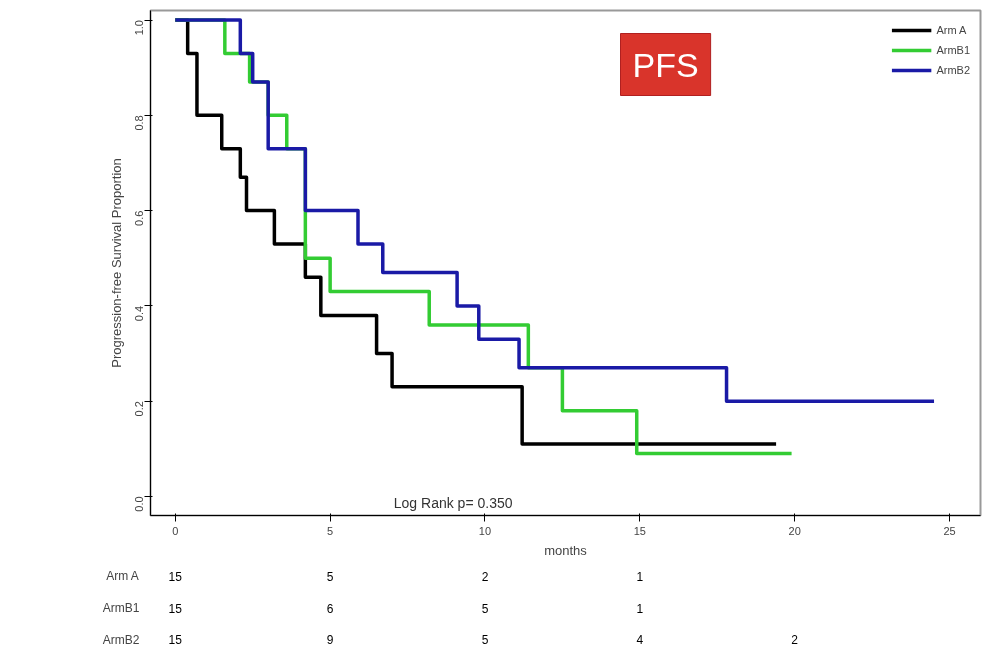  What do you see at coordinates (640, 640) in the screenshot?
I see `text: 4` at bounding box center [640, 640].